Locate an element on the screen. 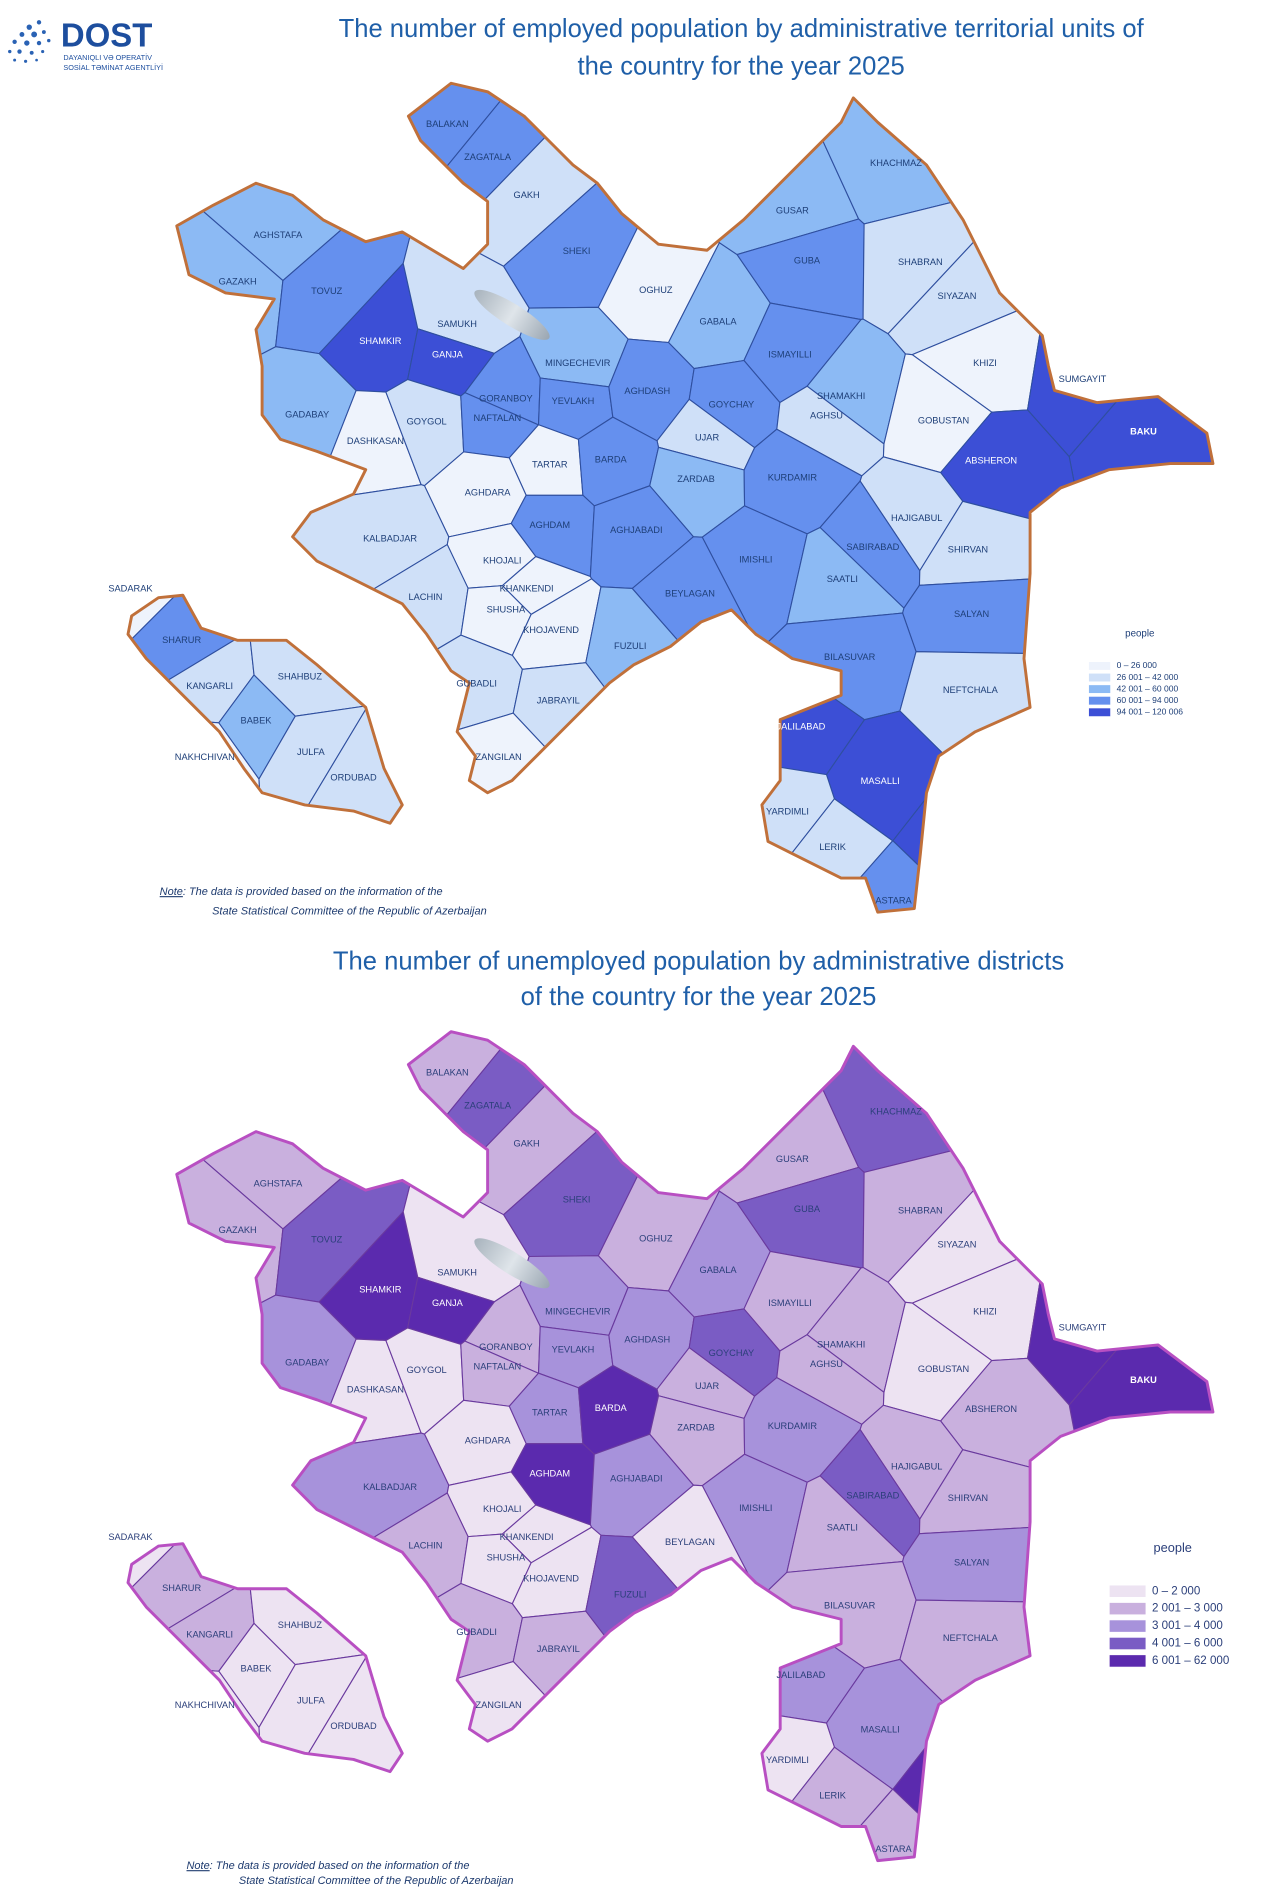  district-label: YEVLAKH is located at coordinates (573, 401).